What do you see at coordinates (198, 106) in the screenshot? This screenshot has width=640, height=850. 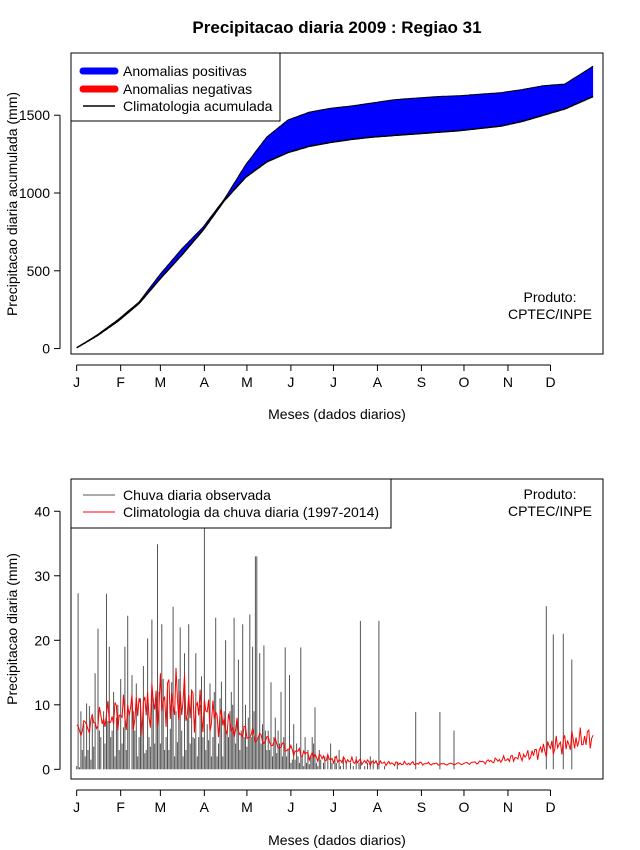 I see `legend-label-climatology: Climatologia acumulada` at bounding box center [198, 106].